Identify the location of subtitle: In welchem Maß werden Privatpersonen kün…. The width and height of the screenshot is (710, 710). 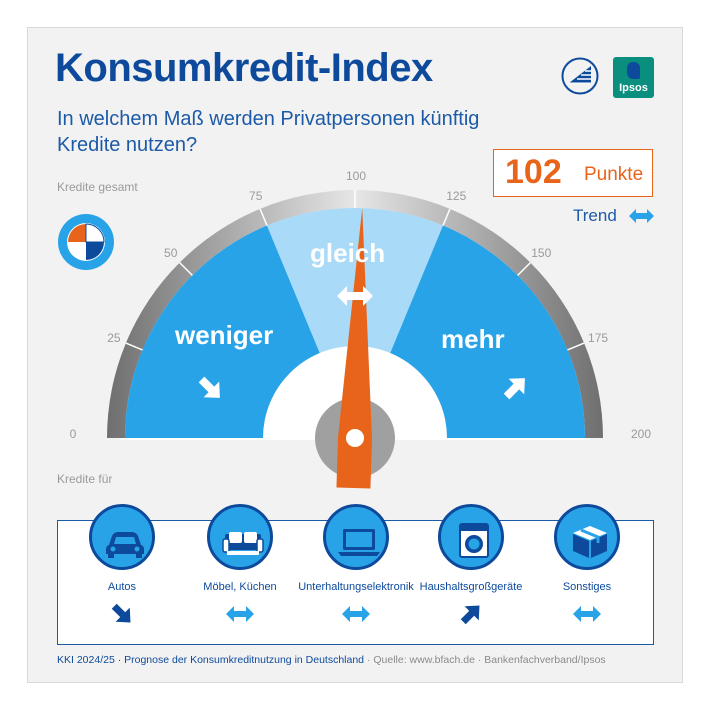
(268, 132).